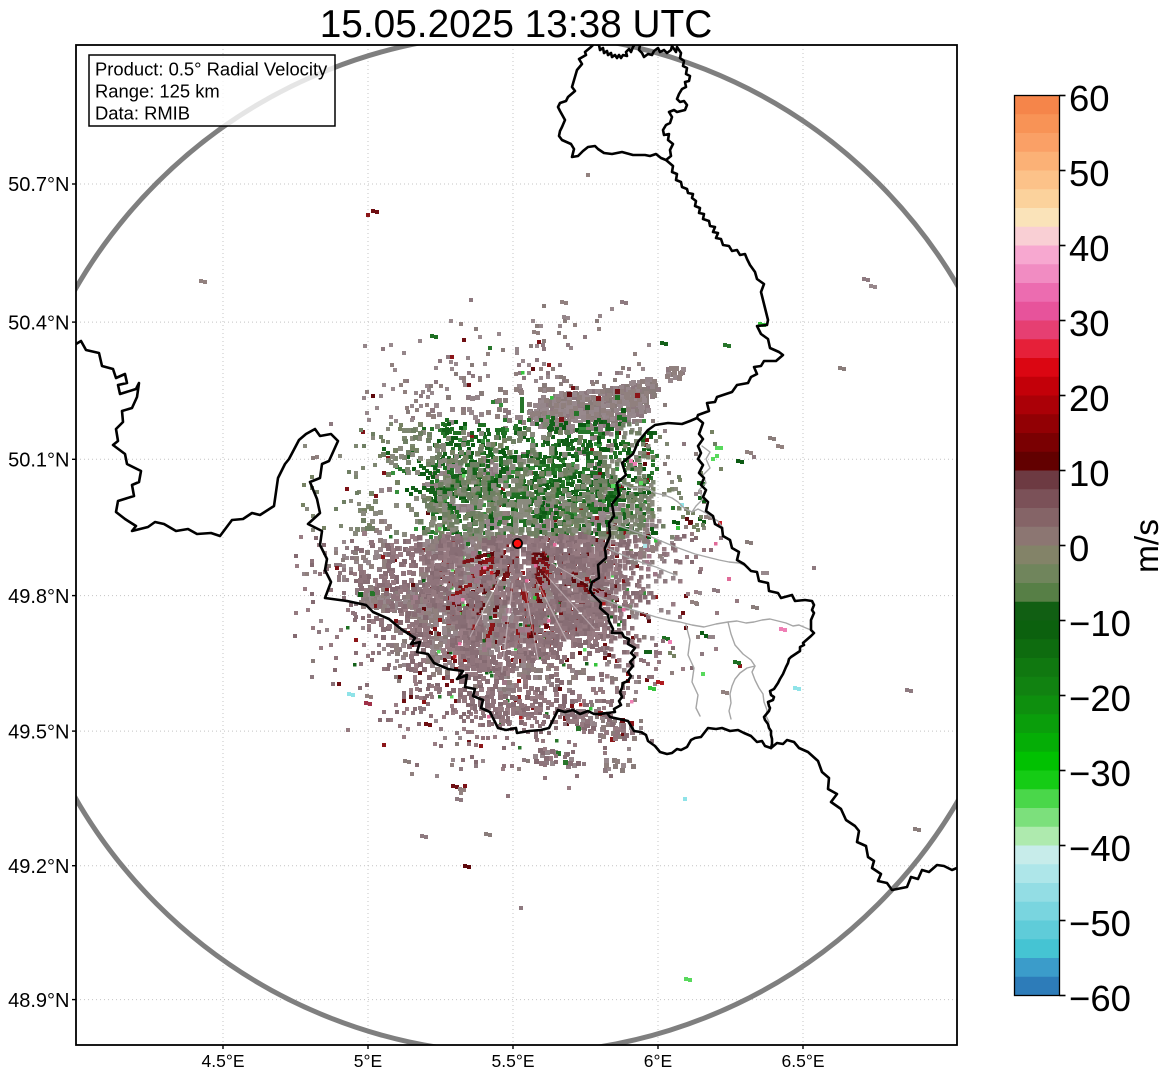 This screenshot has height=1081, width=1171. I want to click on svg-text: Product: 0.5° Radial Velocity, so click(211, 69).